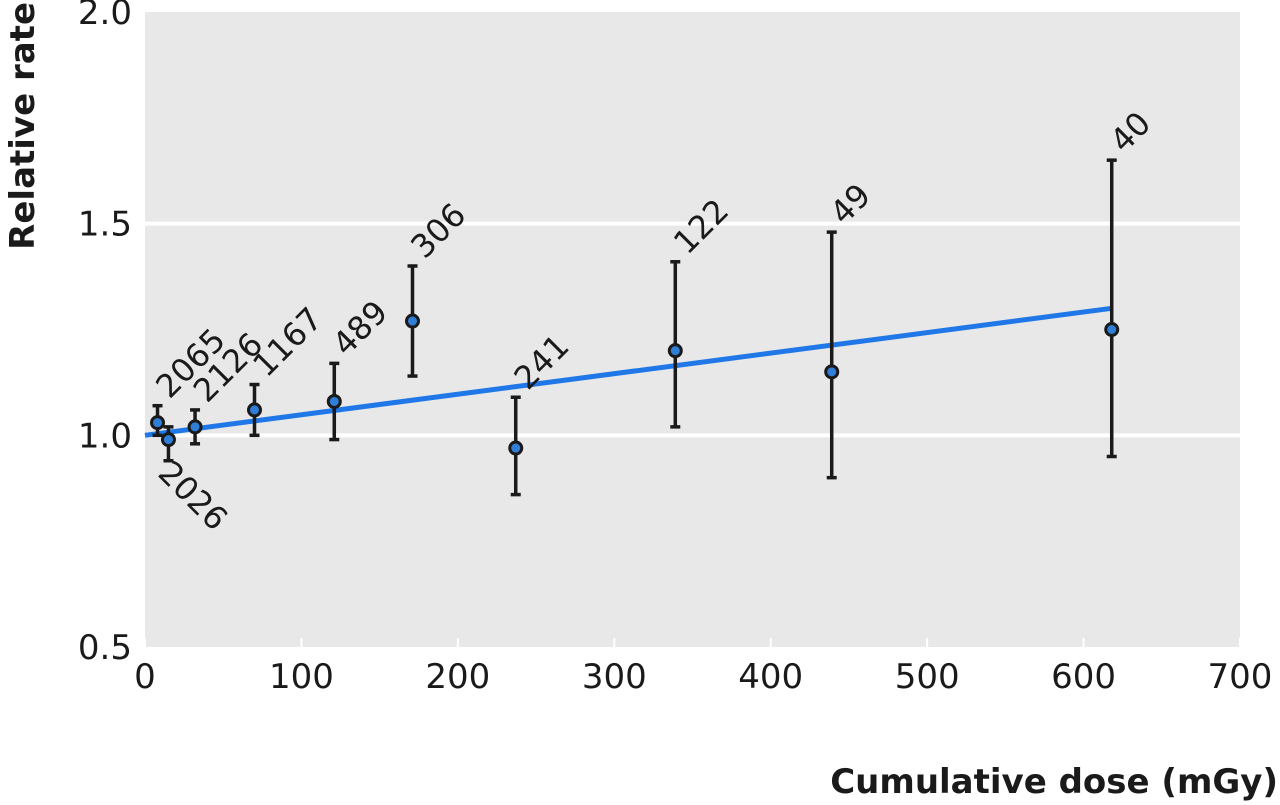  What do you see at coordinates (1240, 677) in the screenshot?
I see `x-tick-label: 700` at bounding box center [1240, 677].